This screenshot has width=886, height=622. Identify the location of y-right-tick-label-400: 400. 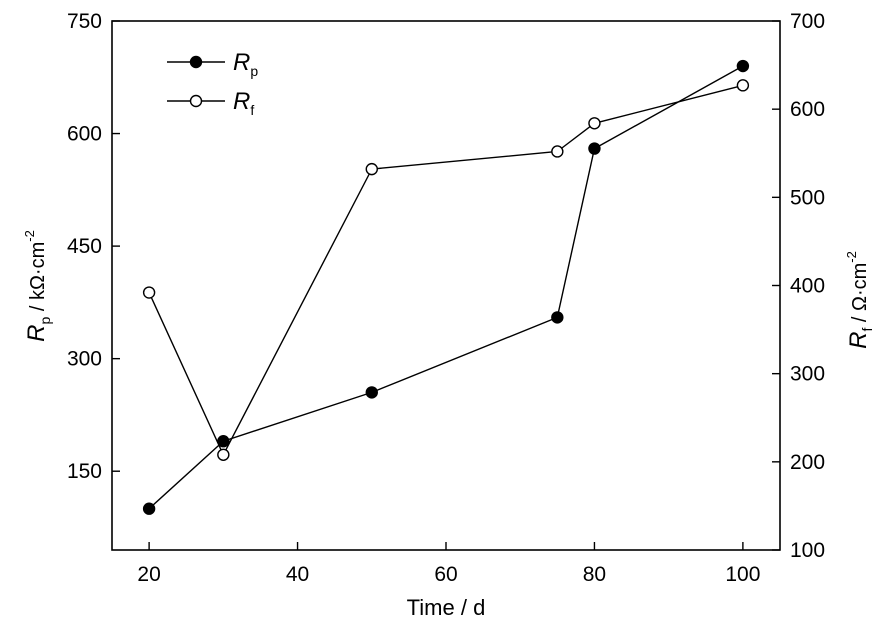
(807, 286).